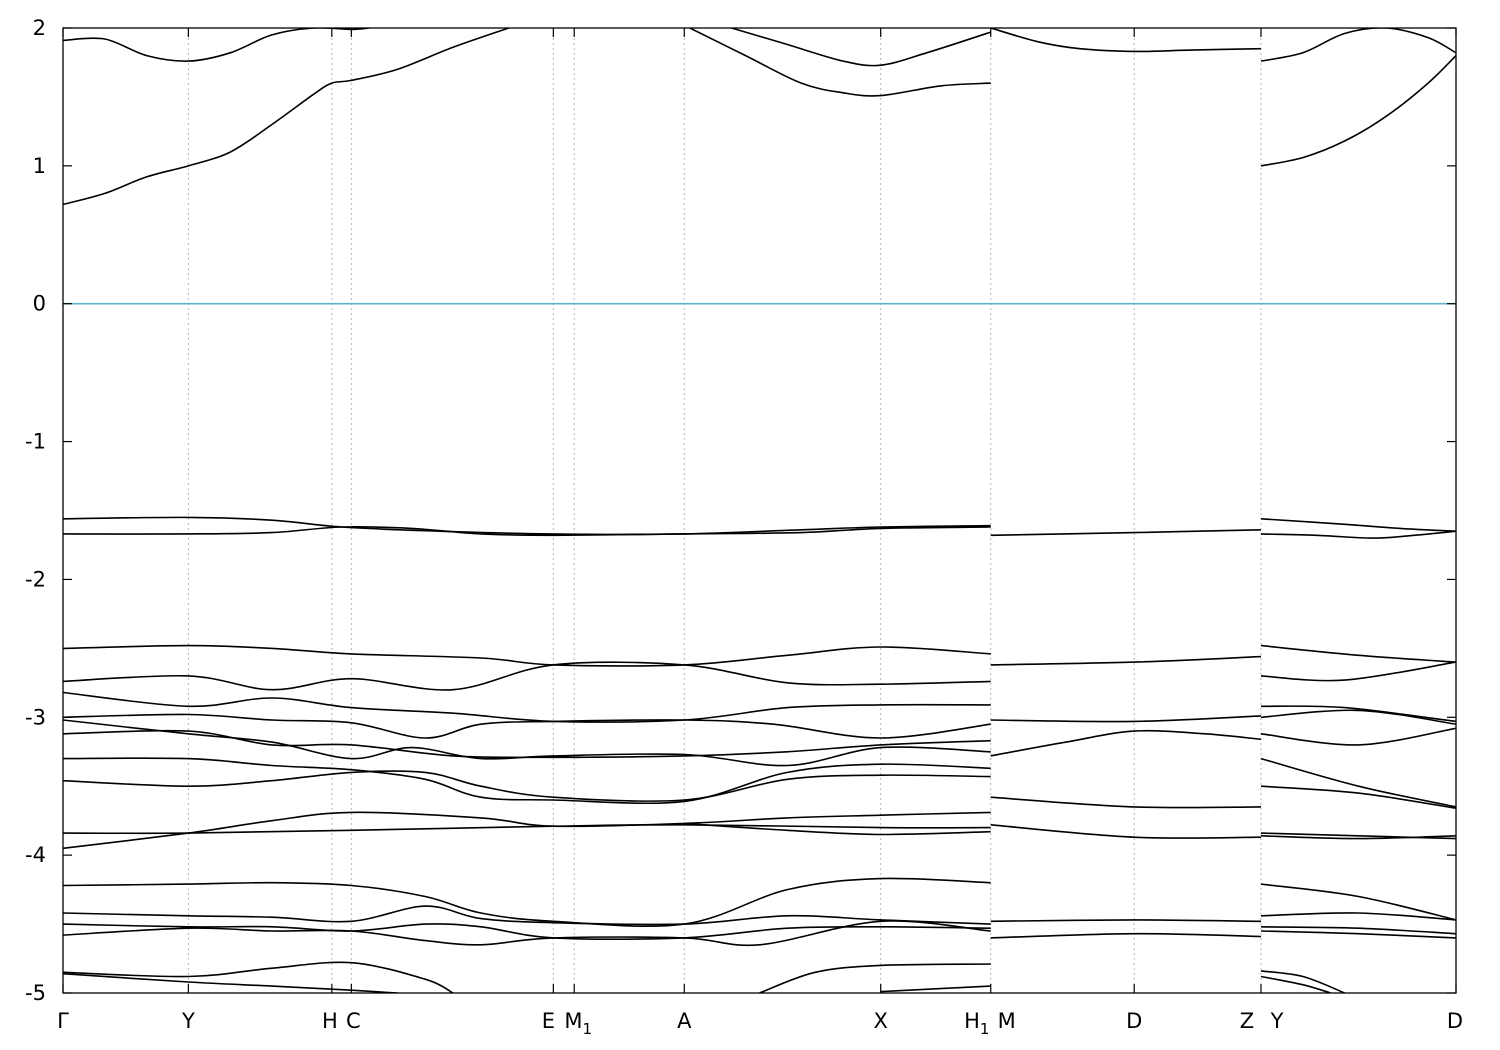 The width and height of the screenshot is (1500, 1050). What do you see at coordinates (976, 1023) in the screenshot?
I see `x-tick-label: H1` at bounding box center [976, 1023].